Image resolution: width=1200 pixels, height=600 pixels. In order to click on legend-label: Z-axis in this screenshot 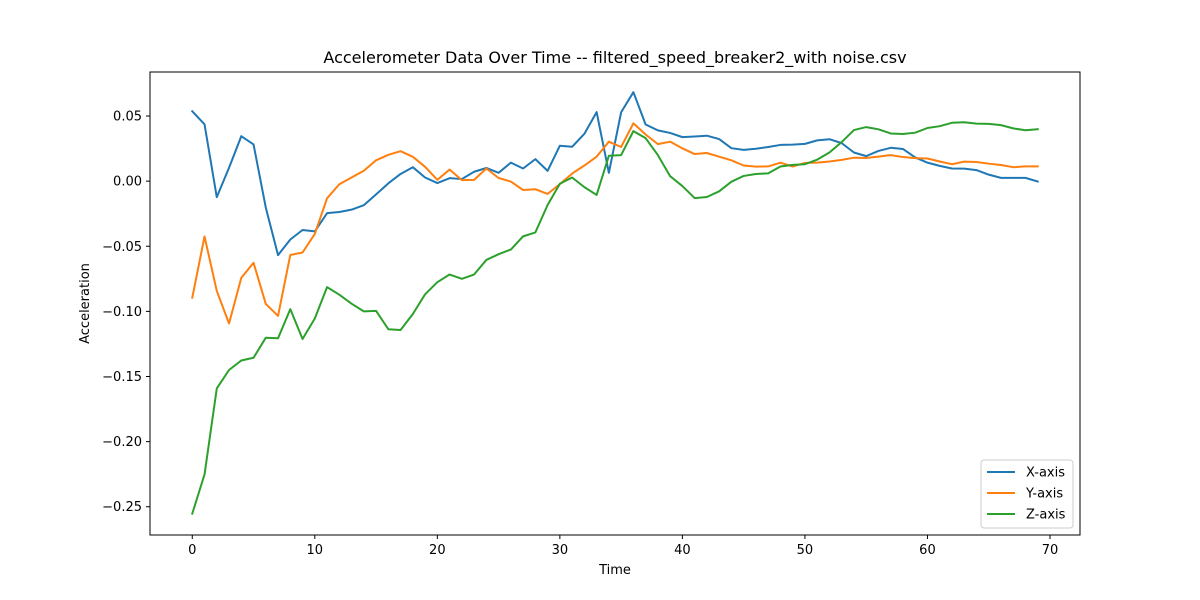, I will do `click(1046, 515)`.